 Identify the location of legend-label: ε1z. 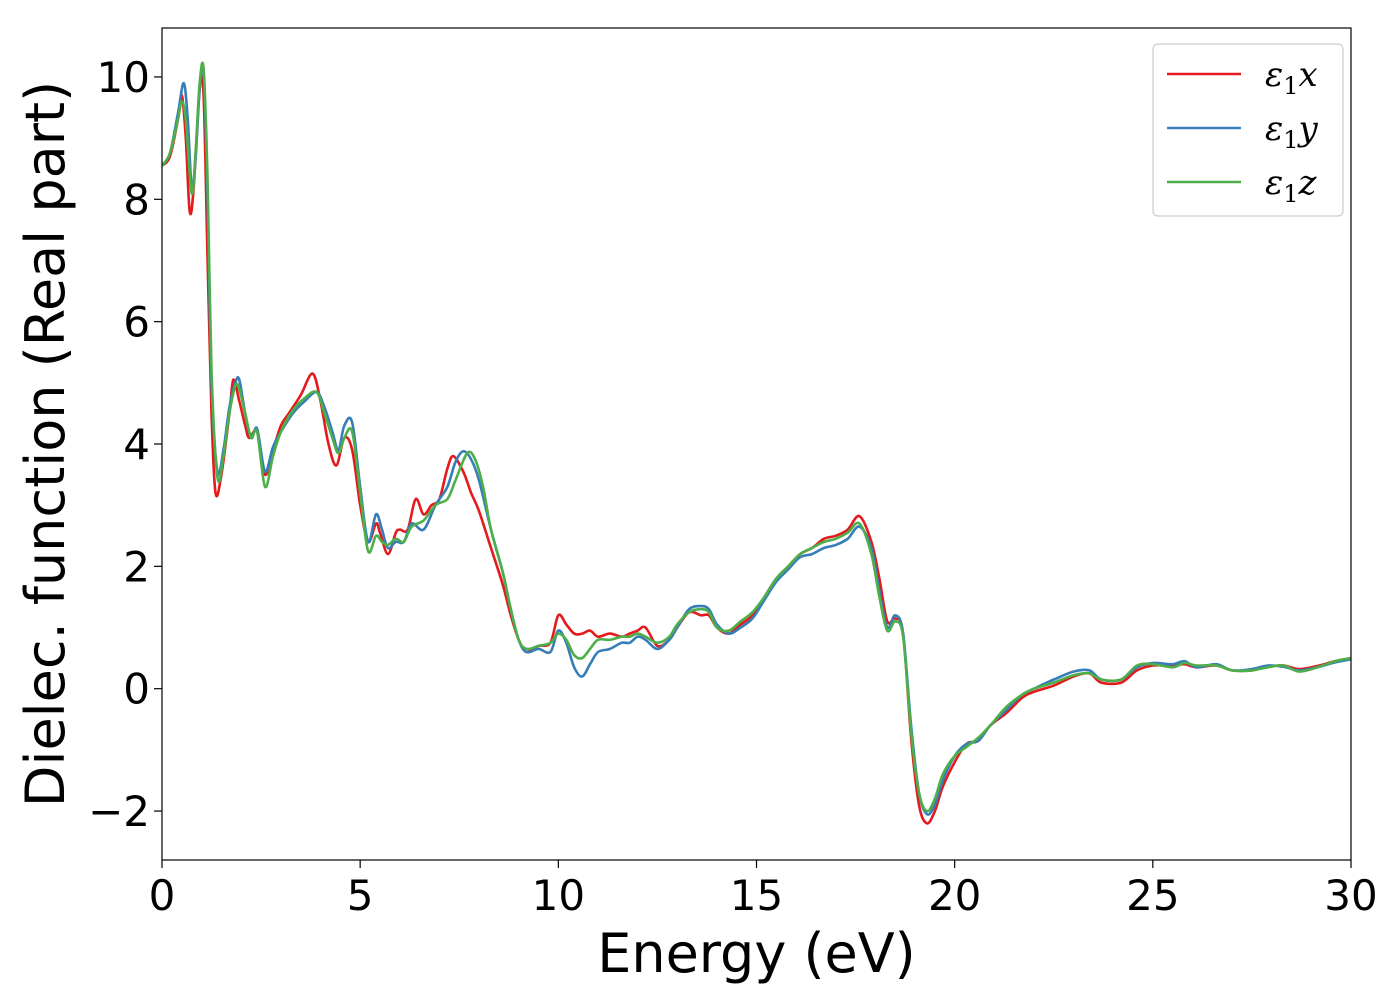
(1291, 185).